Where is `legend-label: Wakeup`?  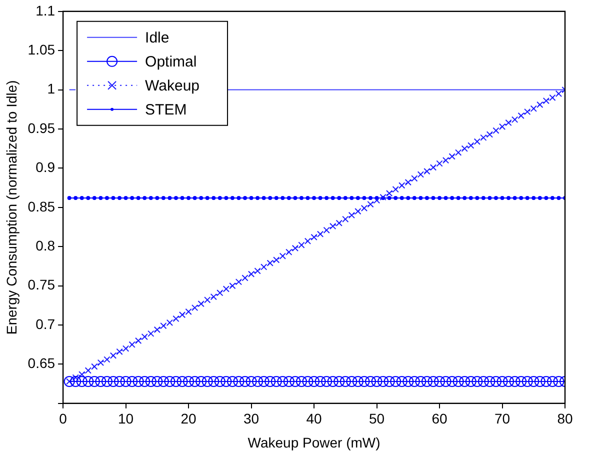
legend-label: Wakeup is located at coordinates (172, 86).